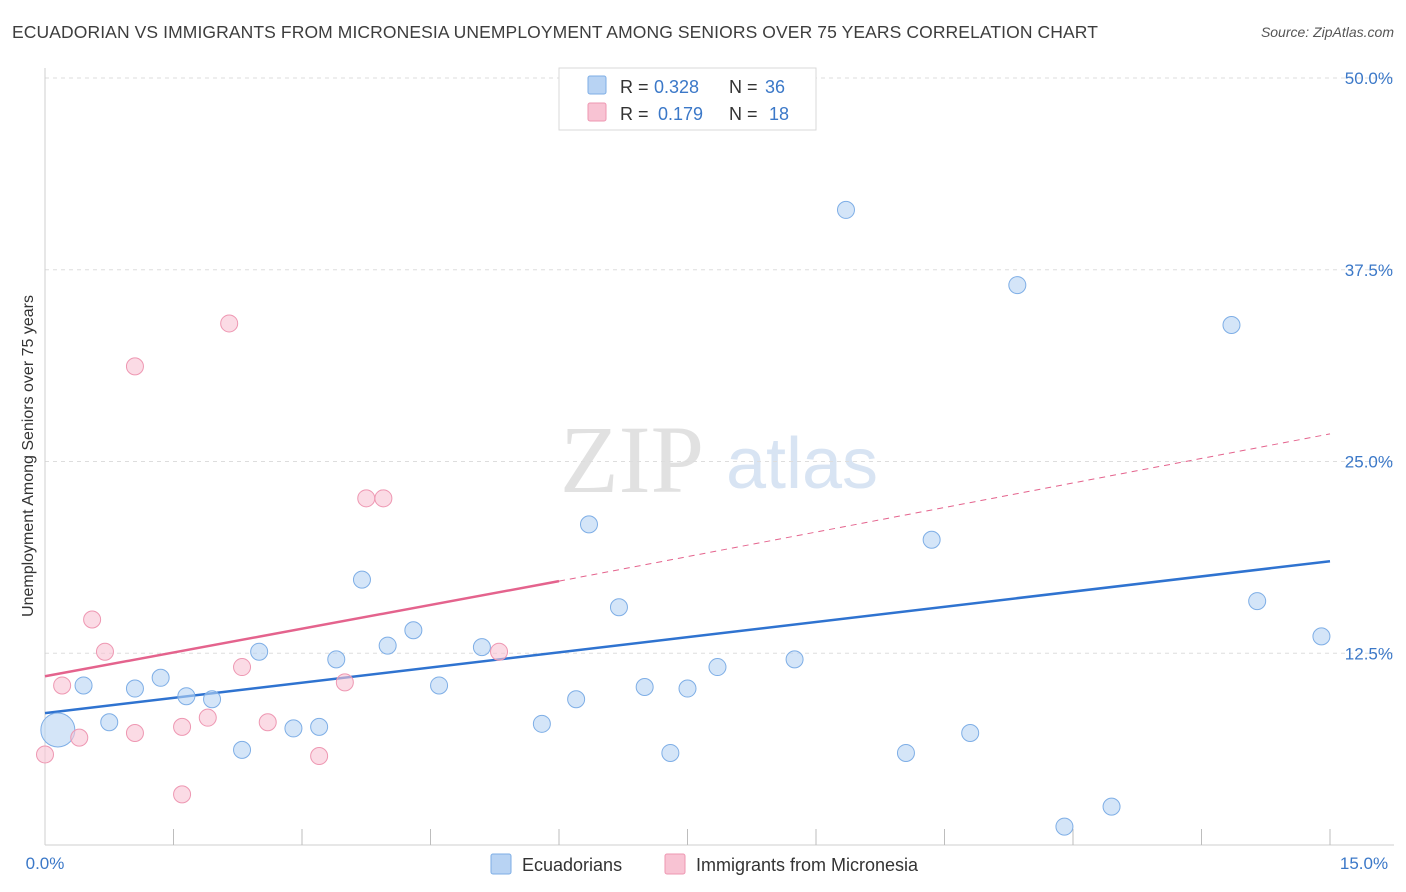 This screenshot has width=1406, height=892. I want to click on bottom-legend-label-ecuadorians: Ecuadorians, so click(572, 865).